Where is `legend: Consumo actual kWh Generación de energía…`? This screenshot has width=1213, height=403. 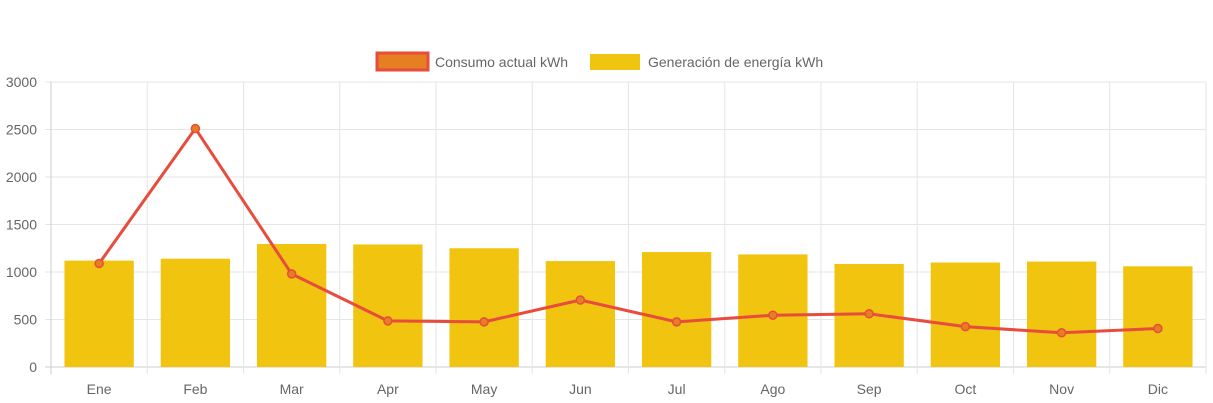 legend: Consumo actual kWh Generación de energía… is located at coordinates (599, 61).